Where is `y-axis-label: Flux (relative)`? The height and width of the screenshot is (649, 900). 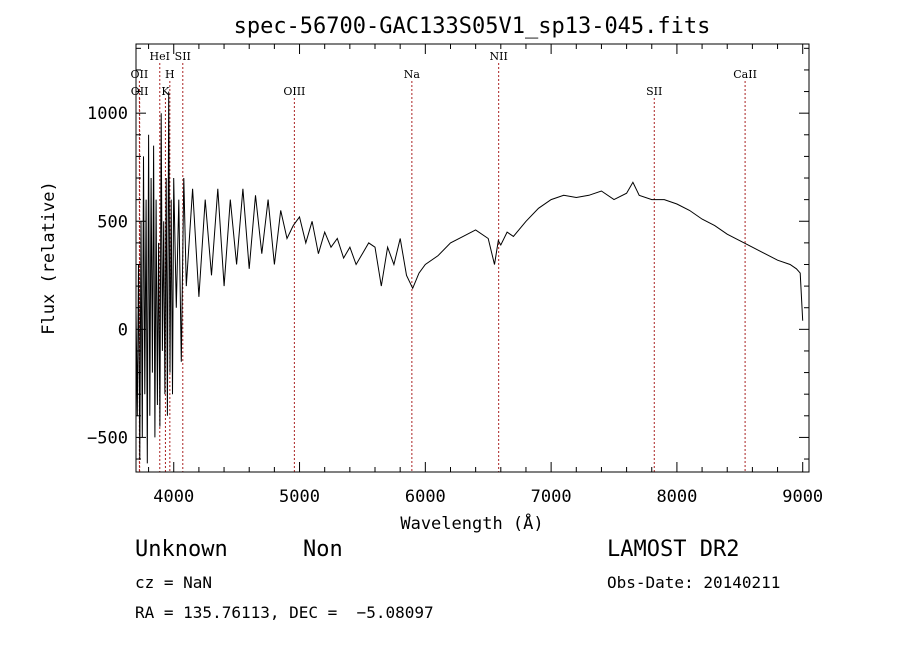 y-axis-label: Flux (relative) is located at coordinates (49, 258).